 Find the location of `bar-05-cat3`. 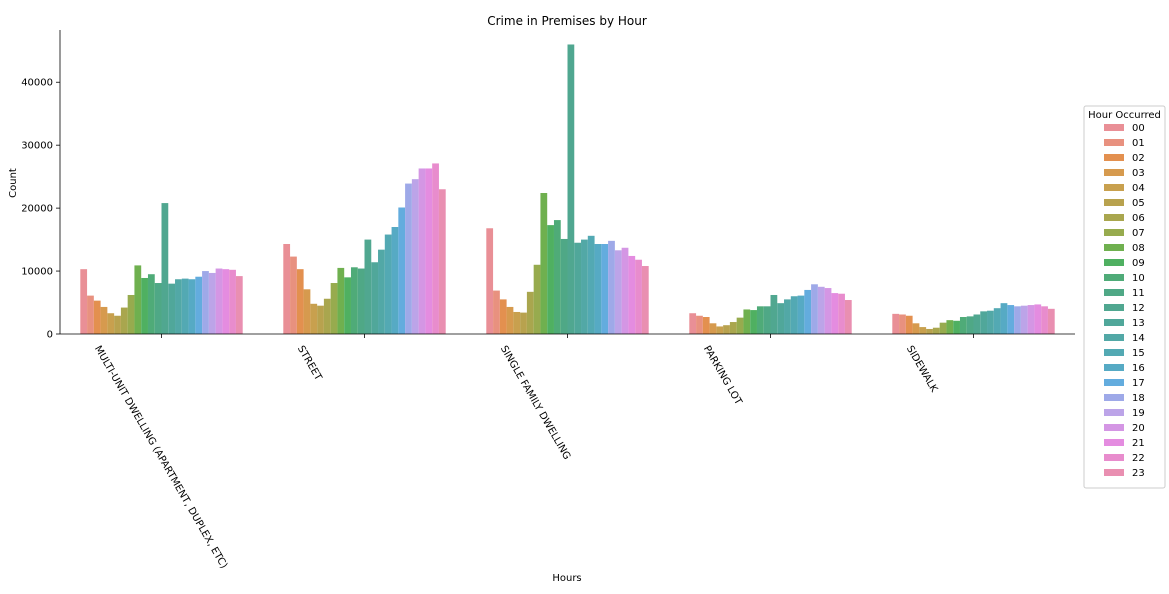

bar-05-cat3 is located at coordinates (726, 329).